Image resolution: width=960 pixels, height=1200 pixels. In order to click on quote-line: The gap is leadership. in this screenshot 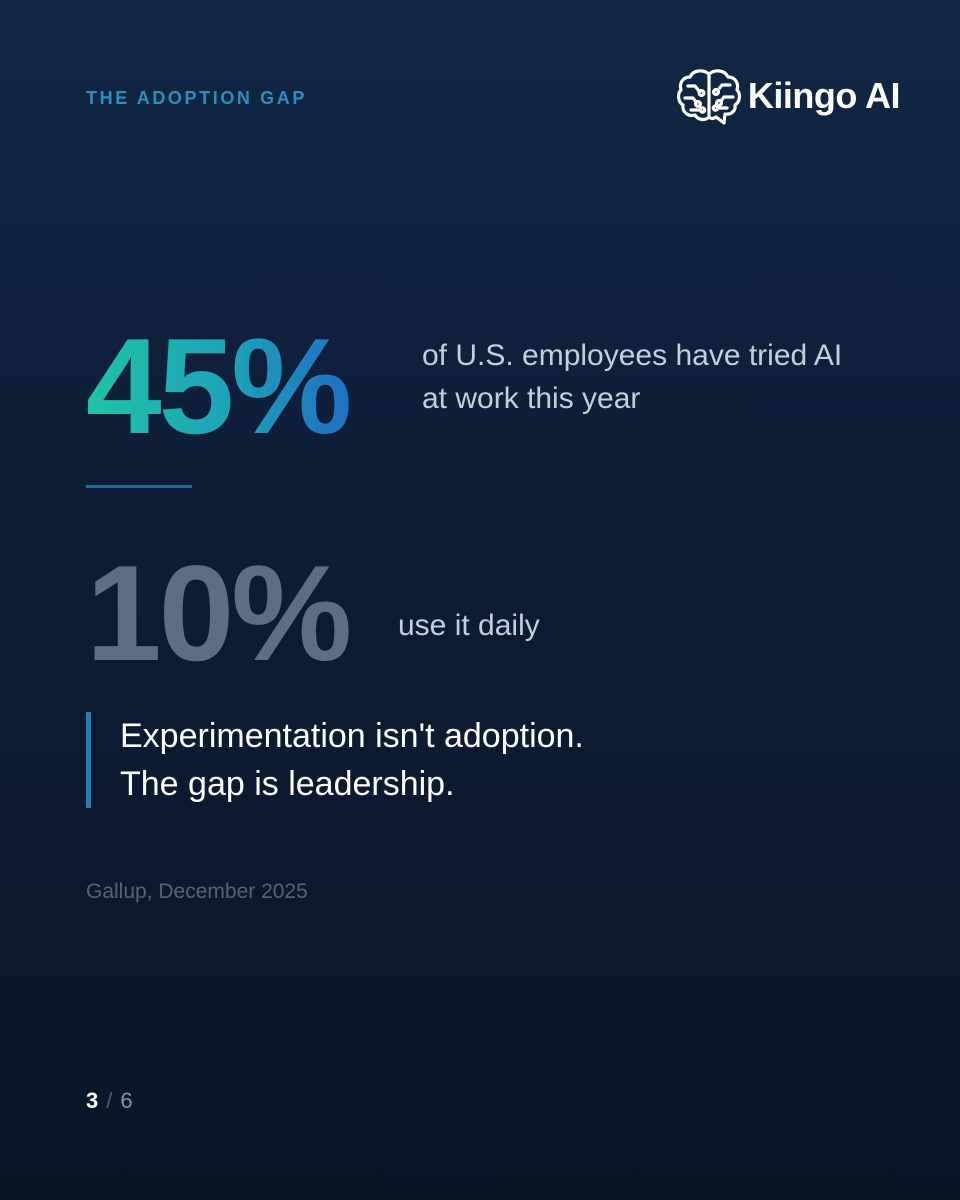, I will do `click(287, 784)`.